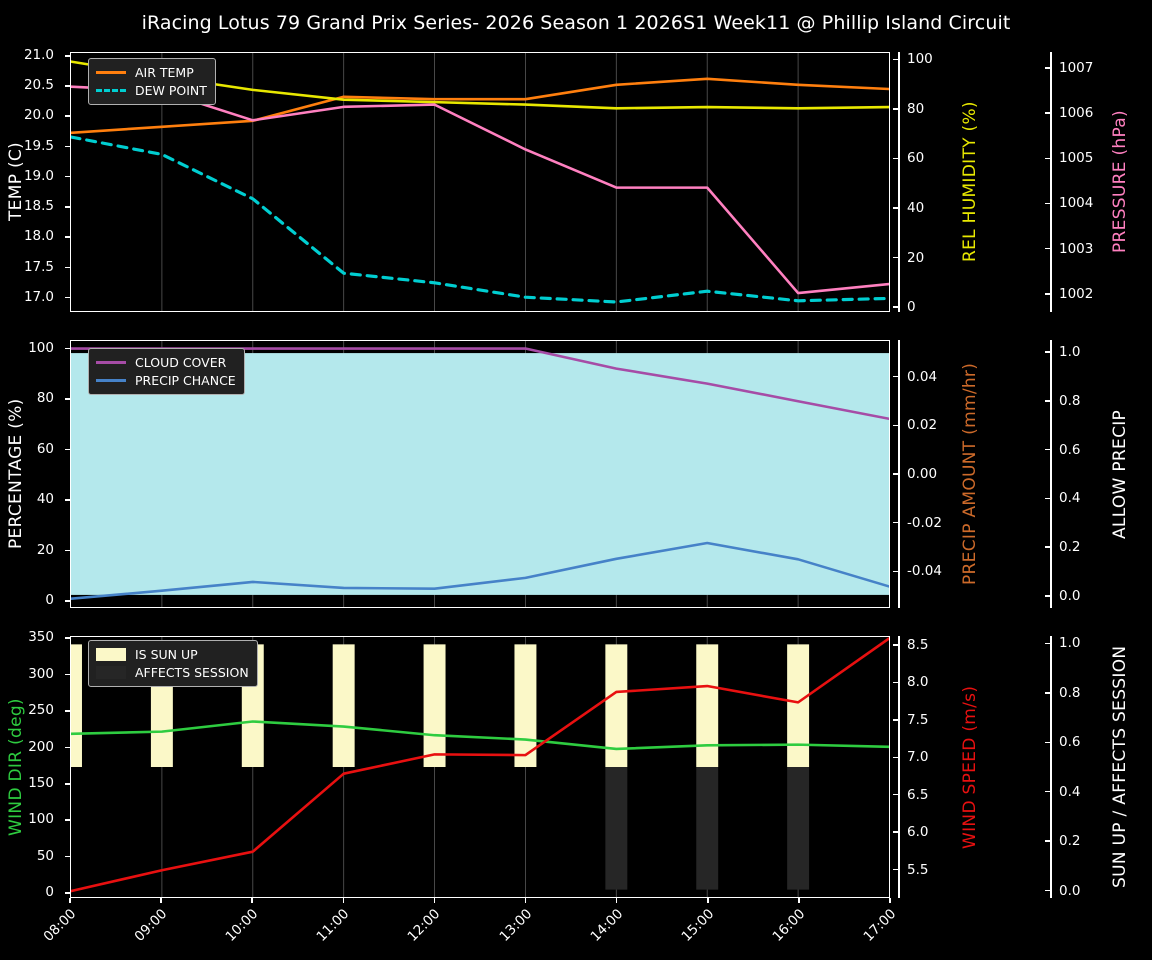  I want to click on panel1-right-axis-pressure: 1007 1006 1005 1004 1003 1002, so click(1069, 182).